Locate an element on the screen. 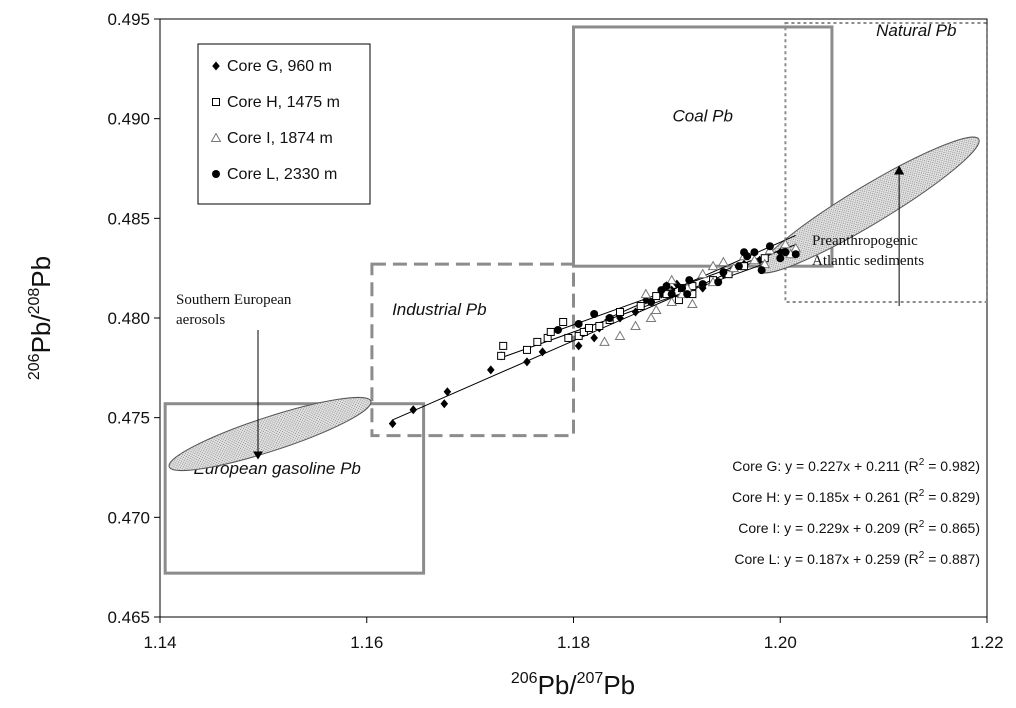 The height and width of the screenshot is (708, 1016). x-tick-label: 1.20 is located at coordinates (780, 642).